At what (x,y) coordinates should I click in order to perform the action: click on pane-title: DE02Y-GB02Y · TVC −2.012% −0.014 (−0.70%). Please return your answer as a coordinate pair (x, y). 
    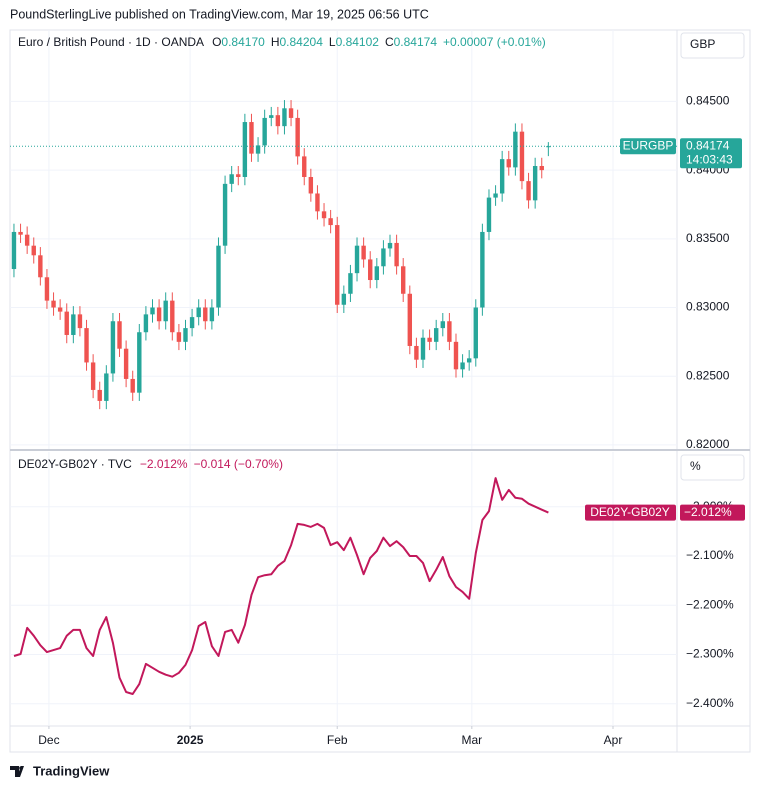
    Looking at the image, I should click on (150, 464).